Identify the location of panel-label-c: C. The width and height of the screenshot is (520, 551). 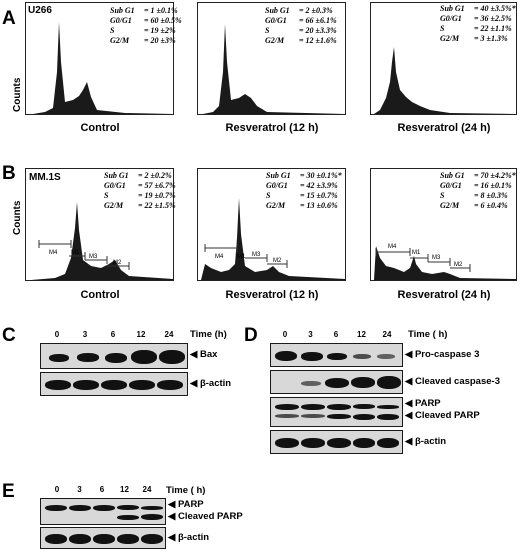
(9, 335).